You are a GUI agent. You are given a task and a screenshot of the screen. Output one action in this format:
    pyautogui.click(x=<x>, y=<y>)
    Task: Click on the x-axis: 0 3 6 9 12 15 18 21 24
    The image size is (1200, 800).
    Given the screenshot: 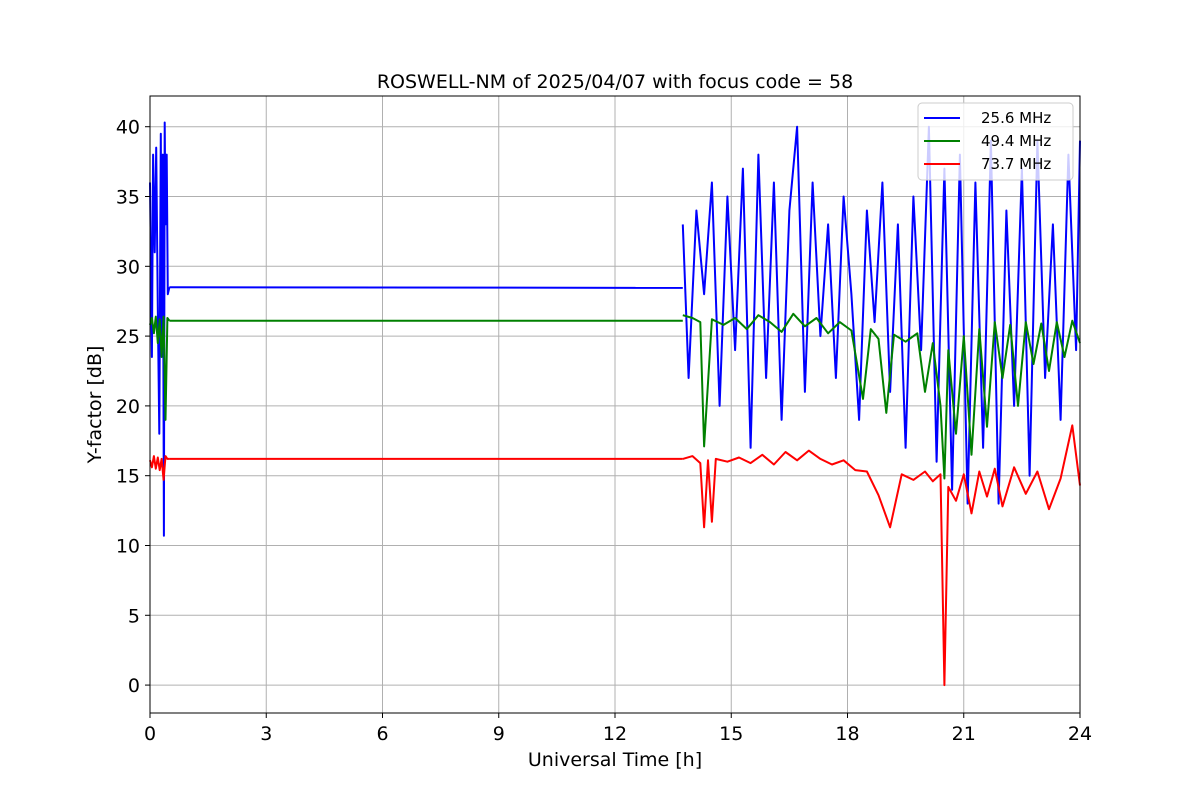 What is the action you would take?
    pyautogui.click(x=618, y=729)
    